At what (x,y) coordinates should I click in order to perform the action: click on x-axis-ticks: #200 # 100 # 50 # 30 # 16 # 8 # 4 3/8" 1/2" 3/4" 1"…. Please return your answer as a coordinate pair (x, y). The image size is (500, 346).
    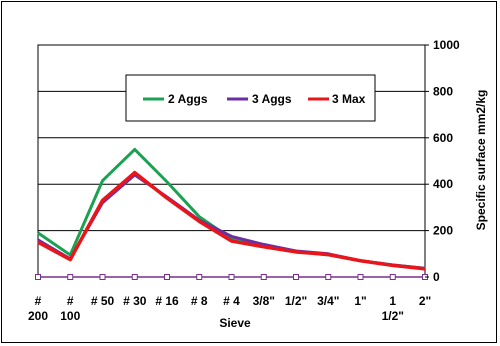
    Looking at the image, I should click on (229, 308).